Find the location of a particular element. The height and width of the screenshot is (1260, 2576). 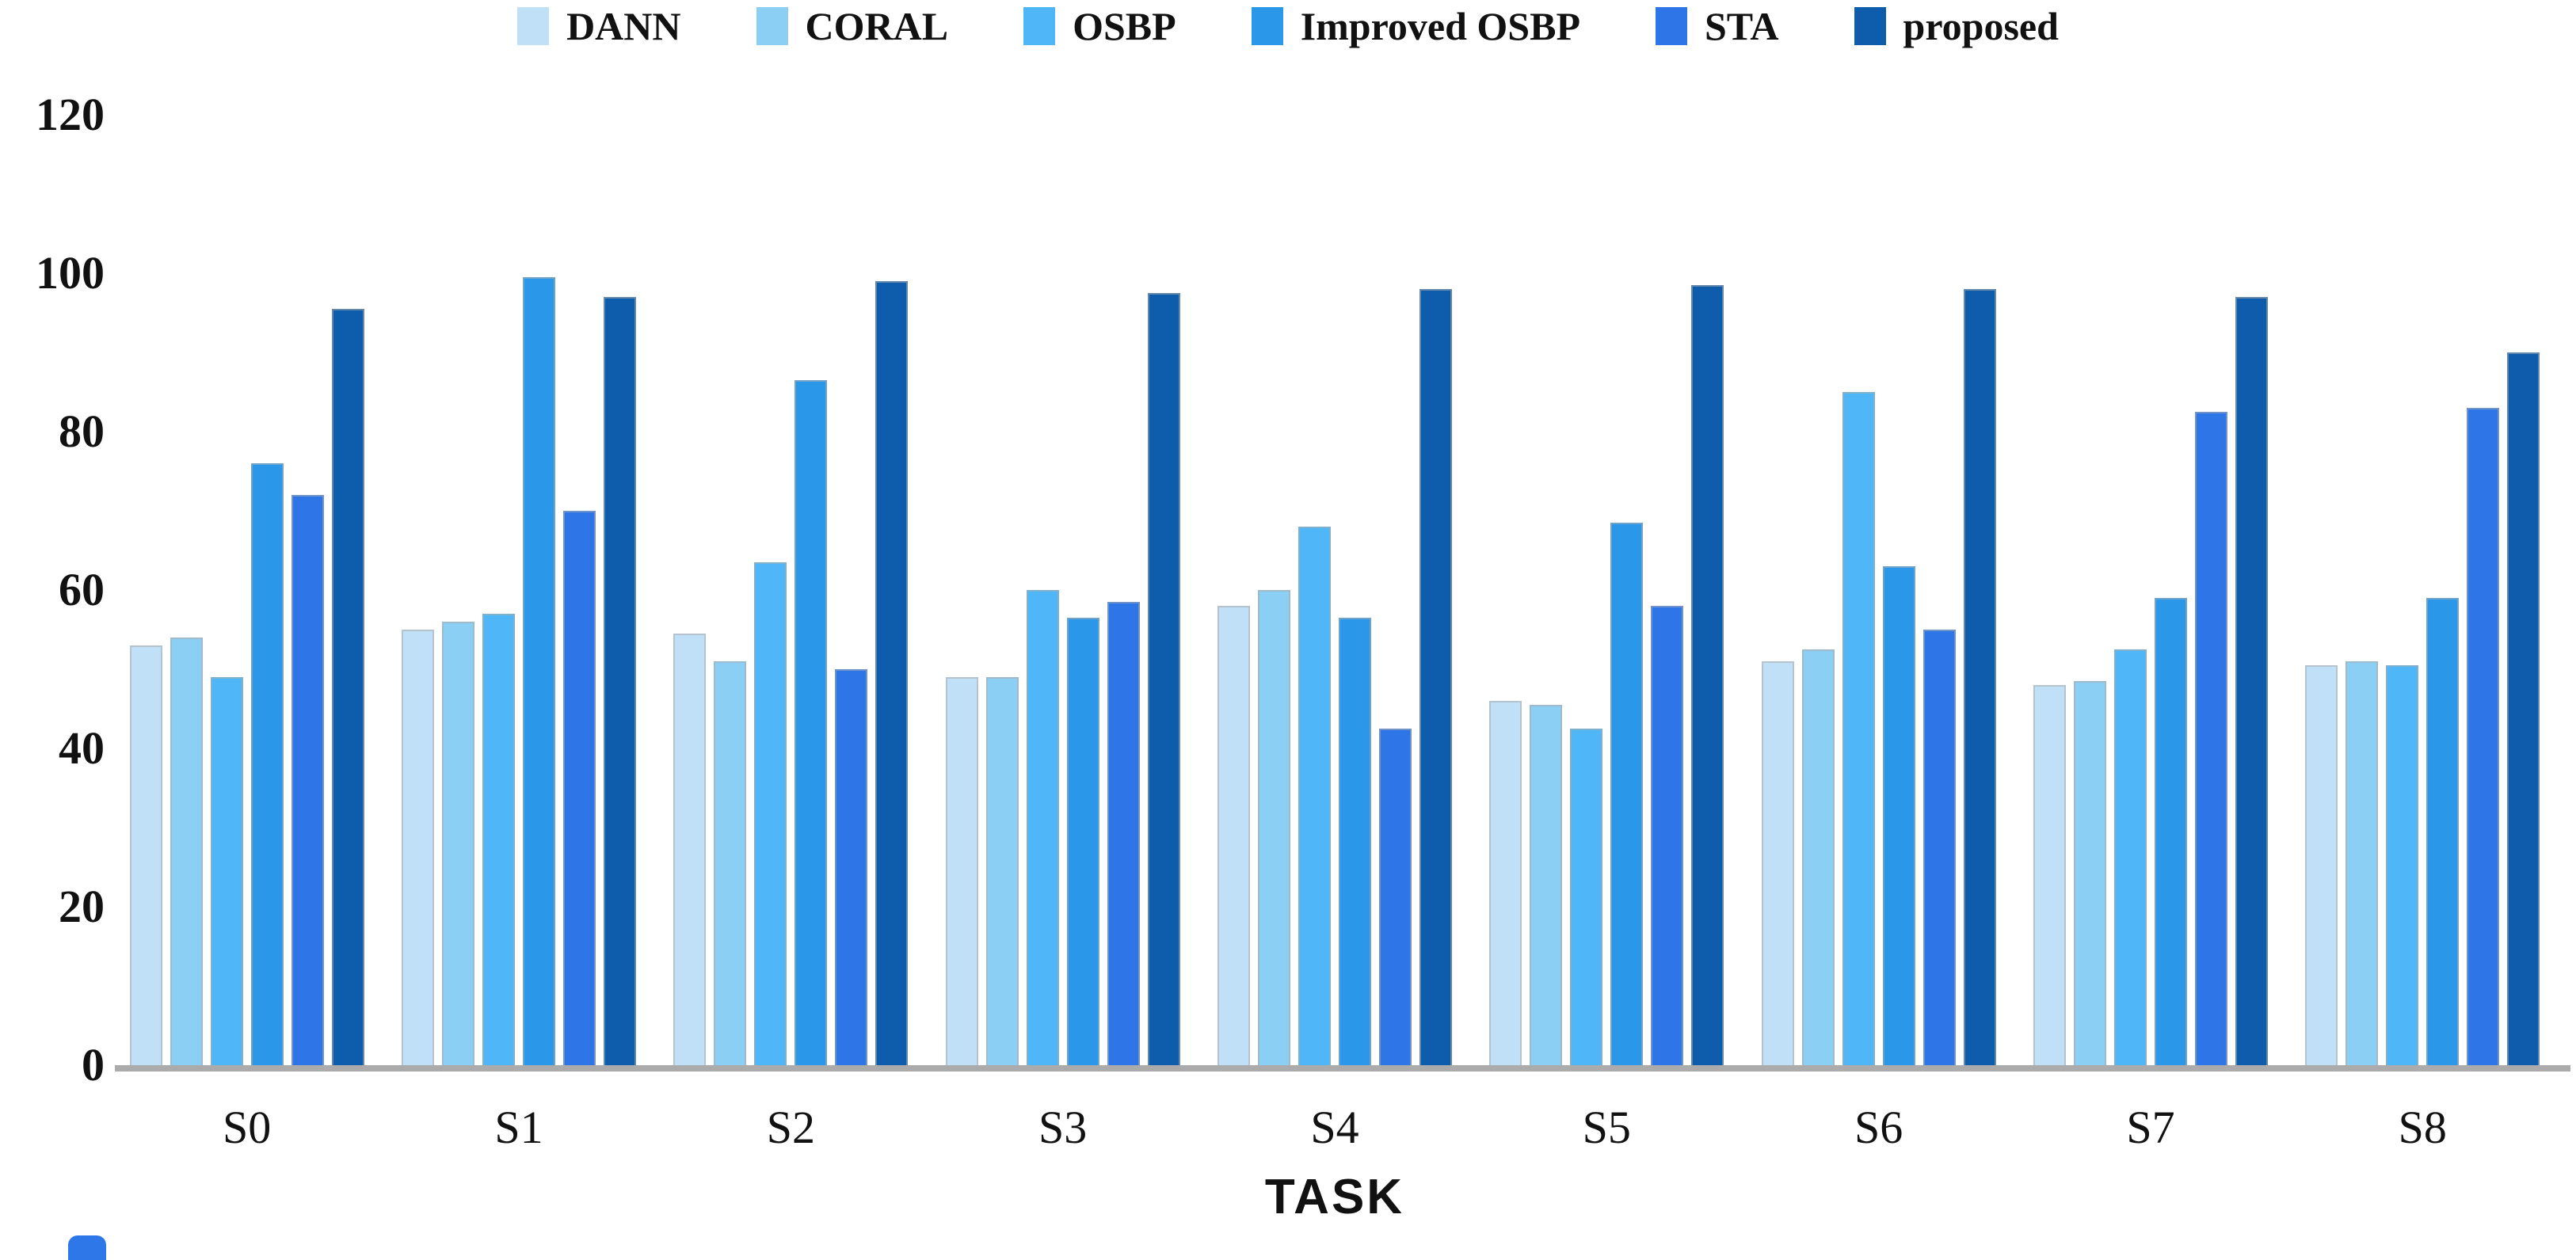

bar-proposed-s2 is located at coordinates (892, 673).